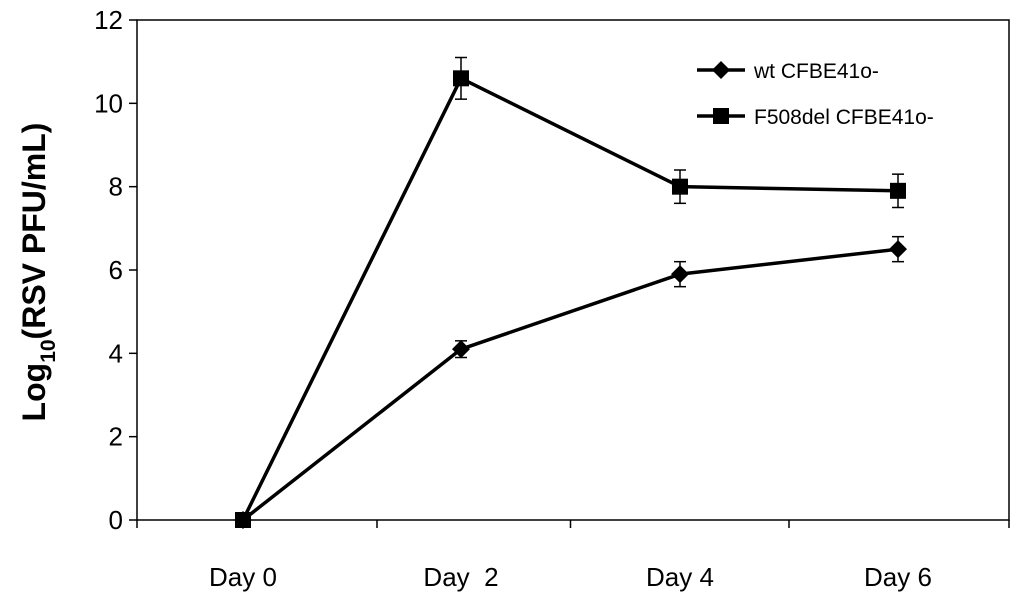 This screenshot has height=594, width=1024. Describe the element at coordinates (116, 353) in the screenshot. I see `y-tick-label-4: 4` at that location.